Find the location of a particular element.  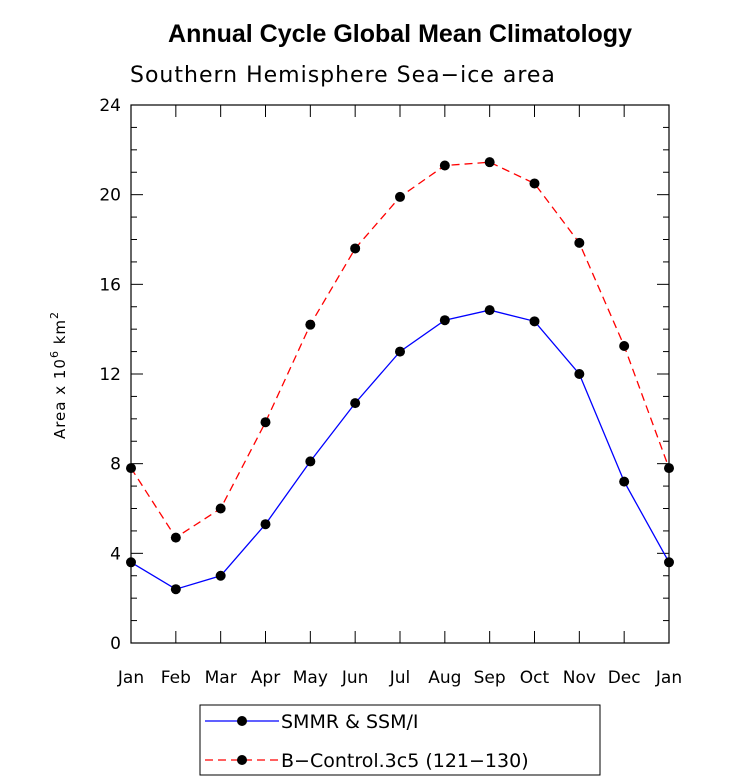

y-tick-label: 20 is located at coordinates (110, 196).